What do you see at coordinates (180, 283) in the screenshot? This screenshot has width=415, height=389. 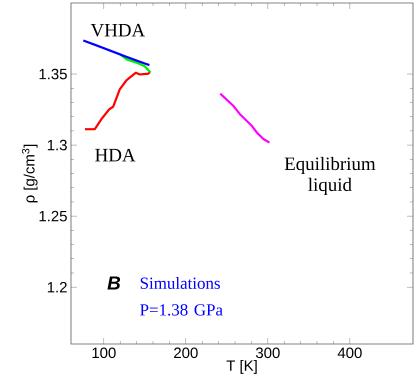 I see `annotation: Simulations` at bounding box center [180, 283].